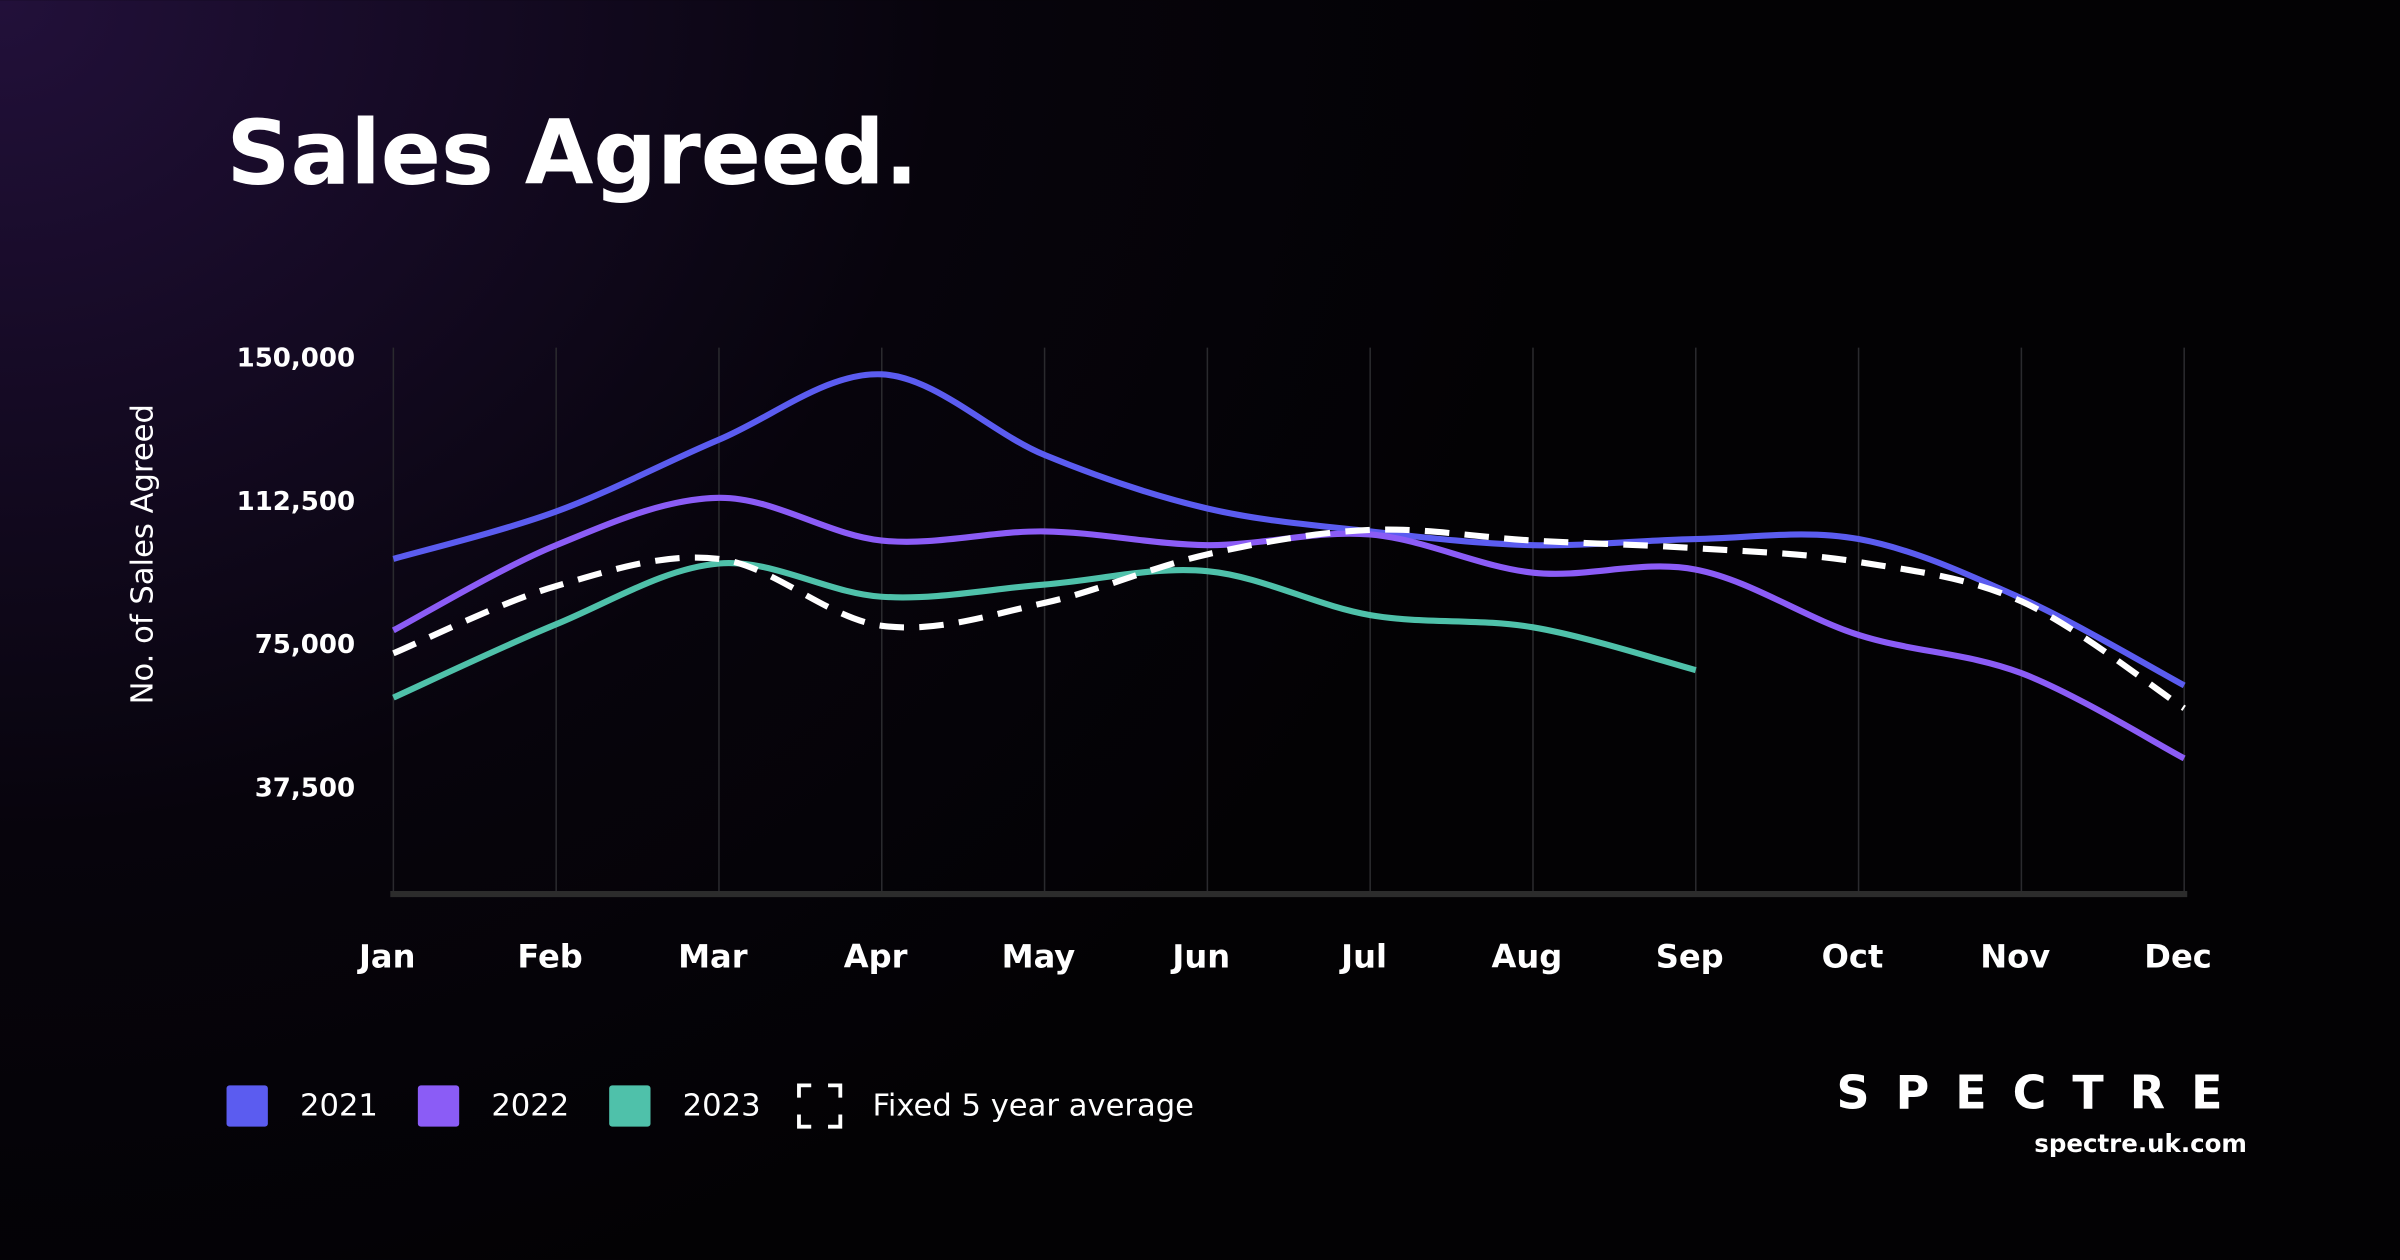 The width and height of the screenshot is (2400, 1260). Describe the element at coordinates (305, 645) in the screenshot. I see `y-tick-label: 75,000` at that location.